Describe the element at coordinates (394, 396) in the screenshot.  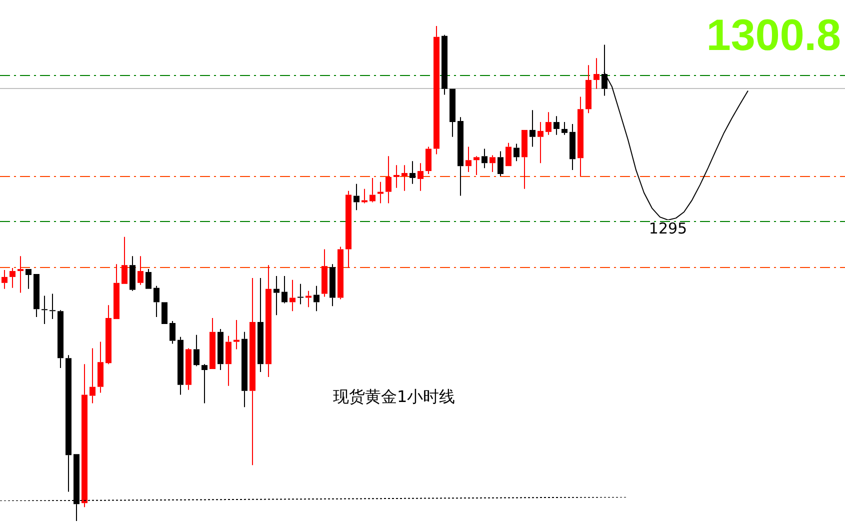
I see `annotation: 现货黄金1小时线` at that location.